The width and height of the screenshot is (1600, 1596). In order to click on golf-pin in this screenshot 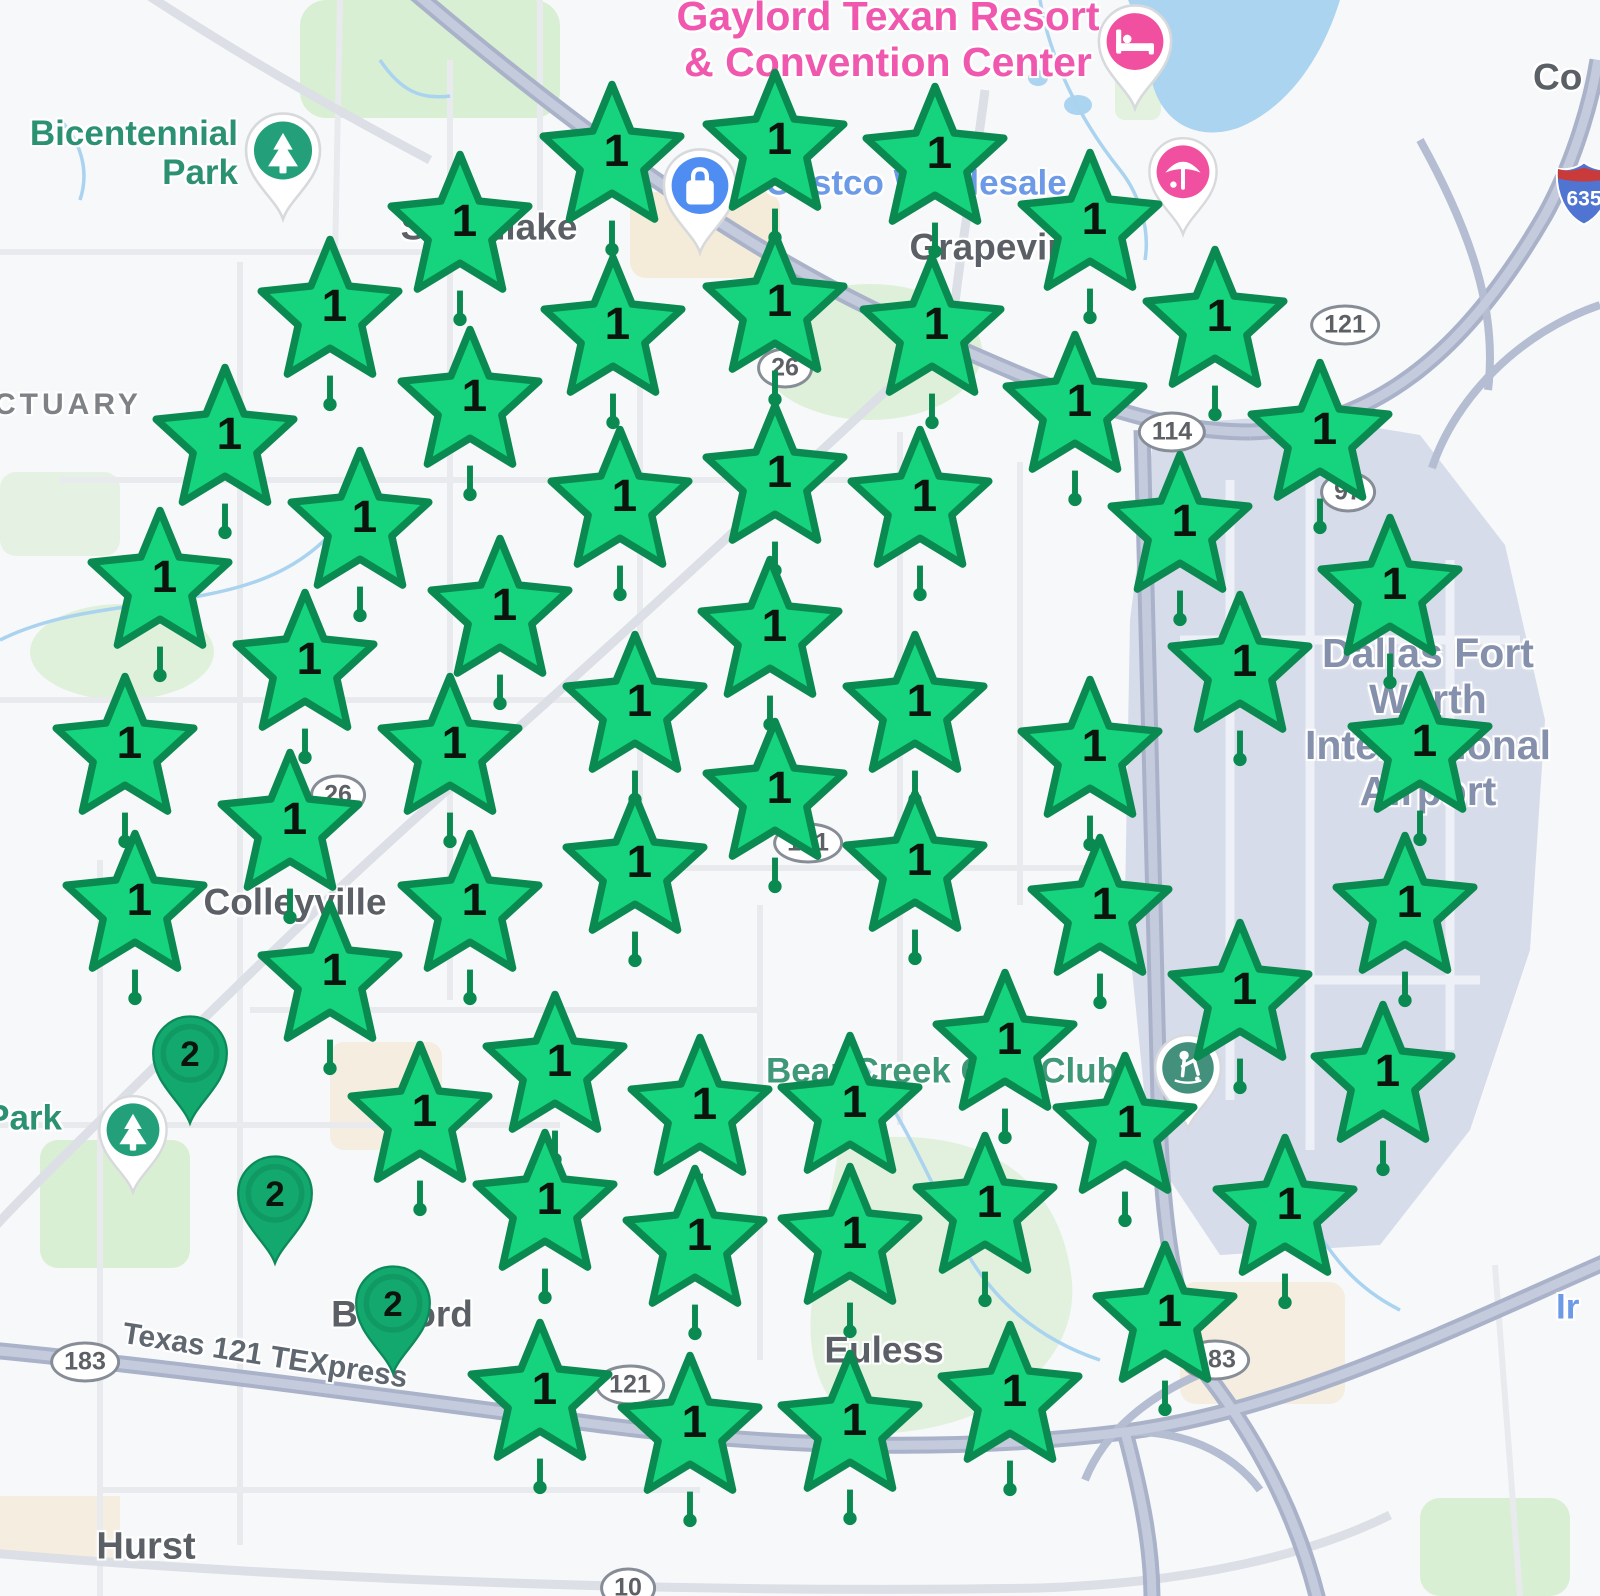, I will do `click(1188, 1082)`.